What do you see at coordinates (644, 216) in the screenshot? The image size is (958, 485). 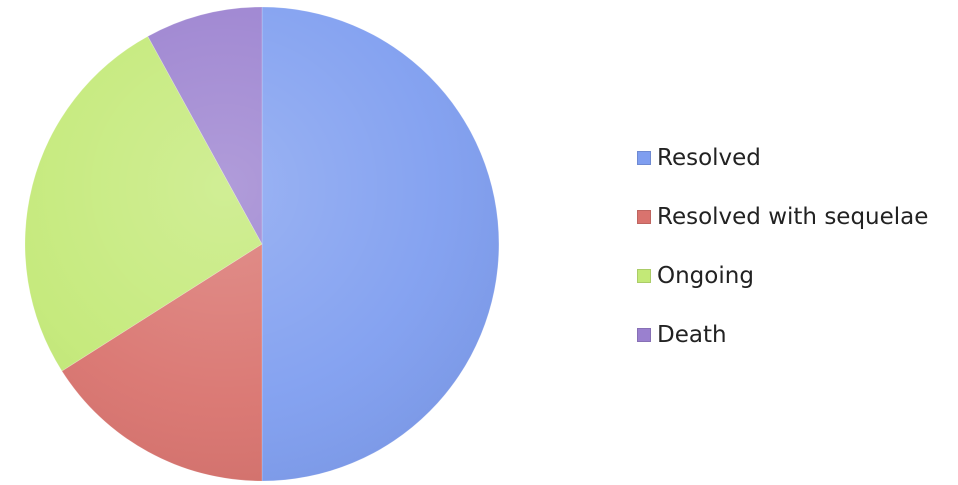 I see `legend-swatch-resolved-with-sequelae` at bounding box center [644, 216].